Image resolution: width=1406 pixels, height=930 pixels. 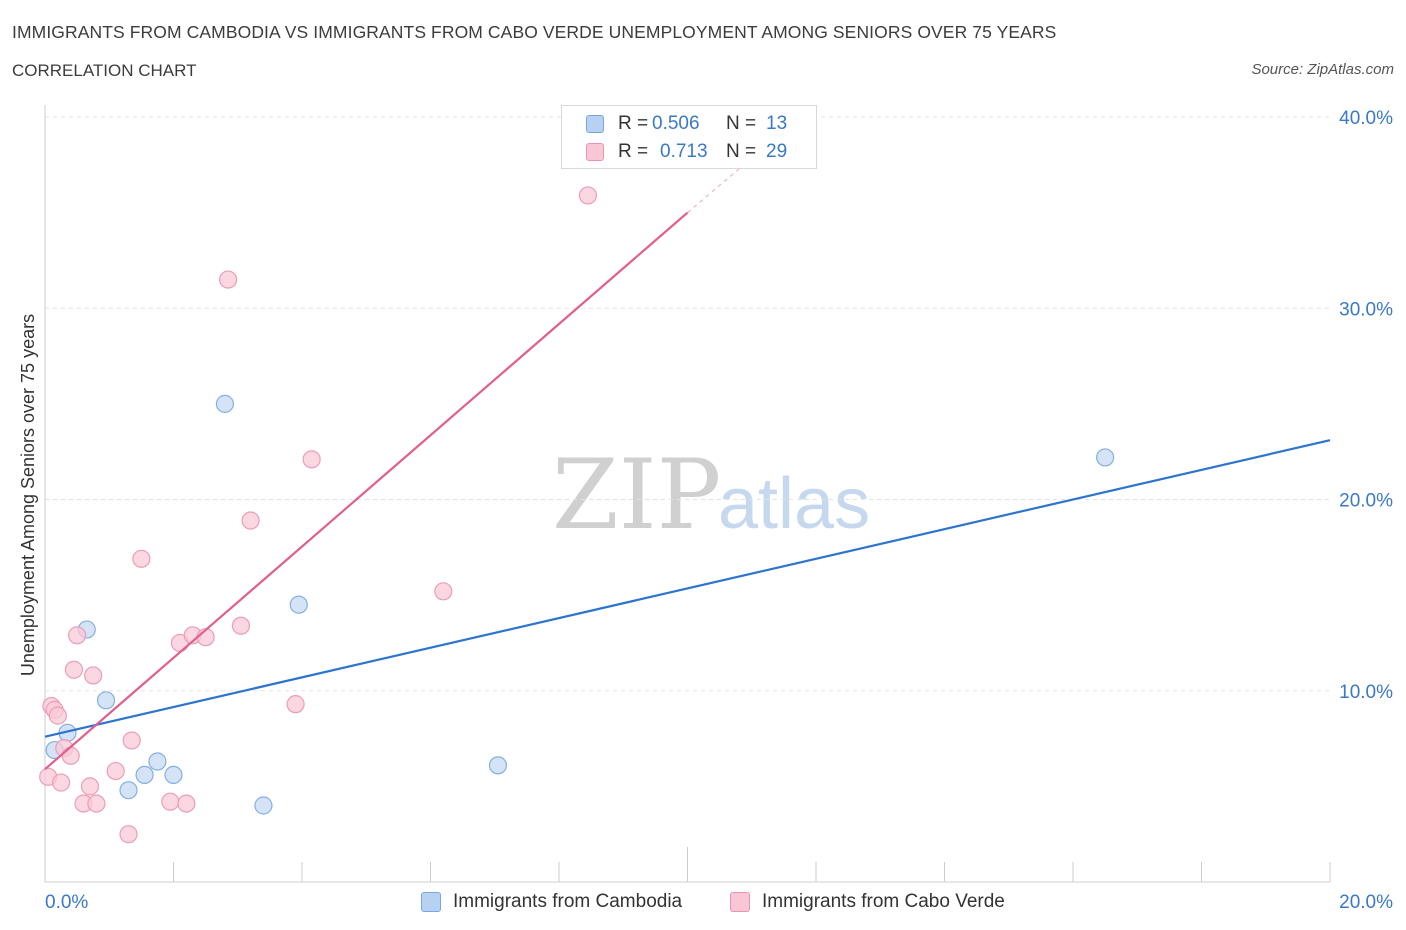 What do you see at coordinates (636, 495) in the screenshot?
I see `watermark-zip: ZIP` at bounding box center [636, 495].